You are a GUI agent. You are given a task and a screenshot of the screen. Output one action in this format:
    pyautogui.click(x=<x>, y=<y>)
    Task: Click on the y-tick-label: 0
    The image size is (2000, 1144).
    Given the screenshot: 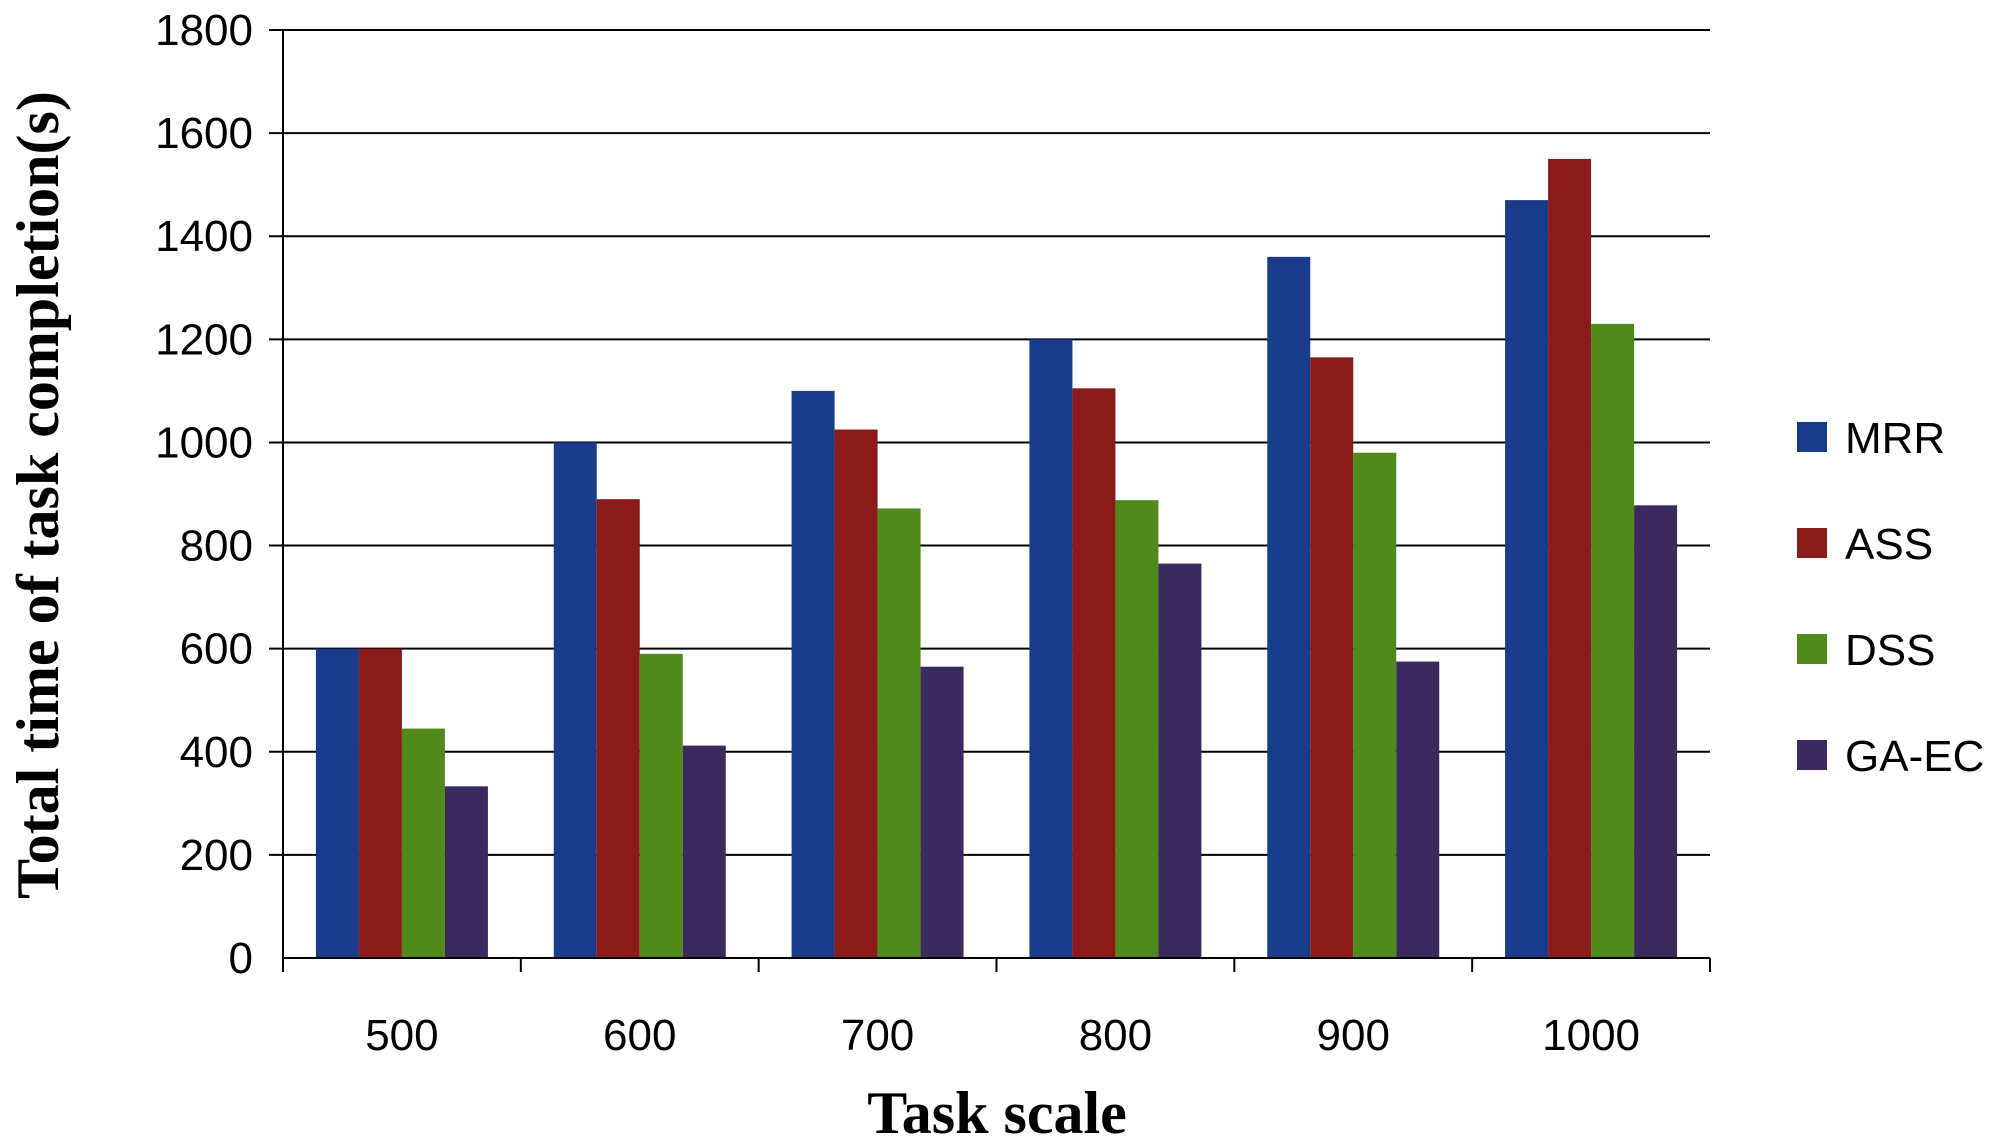 What is the action you would take?
    pyautogui.click(x=241, y=958)
    